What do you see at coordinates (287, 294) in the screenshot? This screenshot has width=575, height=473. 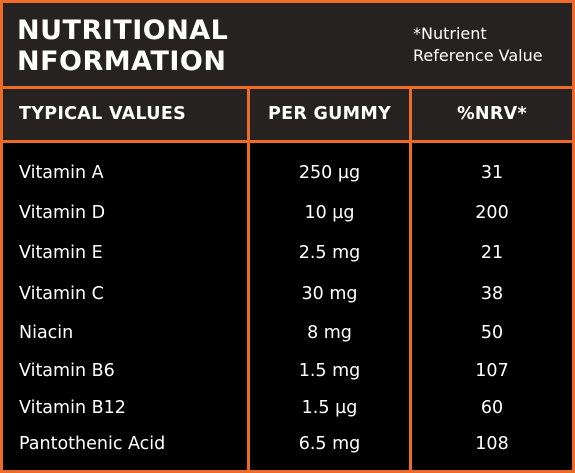 I see `table-row: Vitamin C 30 mg 38` at bounding box center [287, 294].